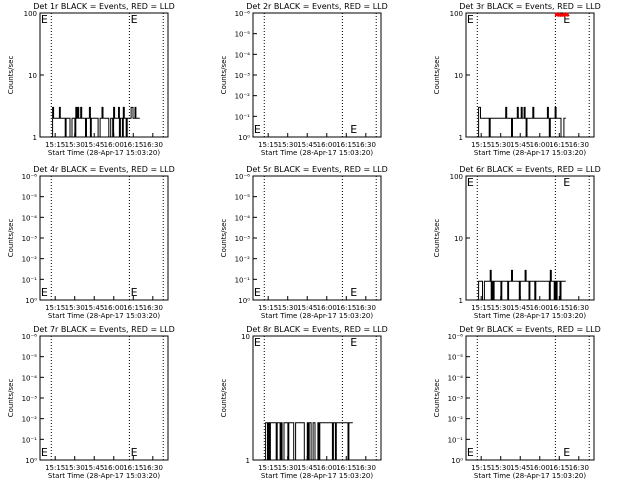  I want to click on panel-title: Det 1r BLACK = Events, RED = LLD, so click(104, 6).